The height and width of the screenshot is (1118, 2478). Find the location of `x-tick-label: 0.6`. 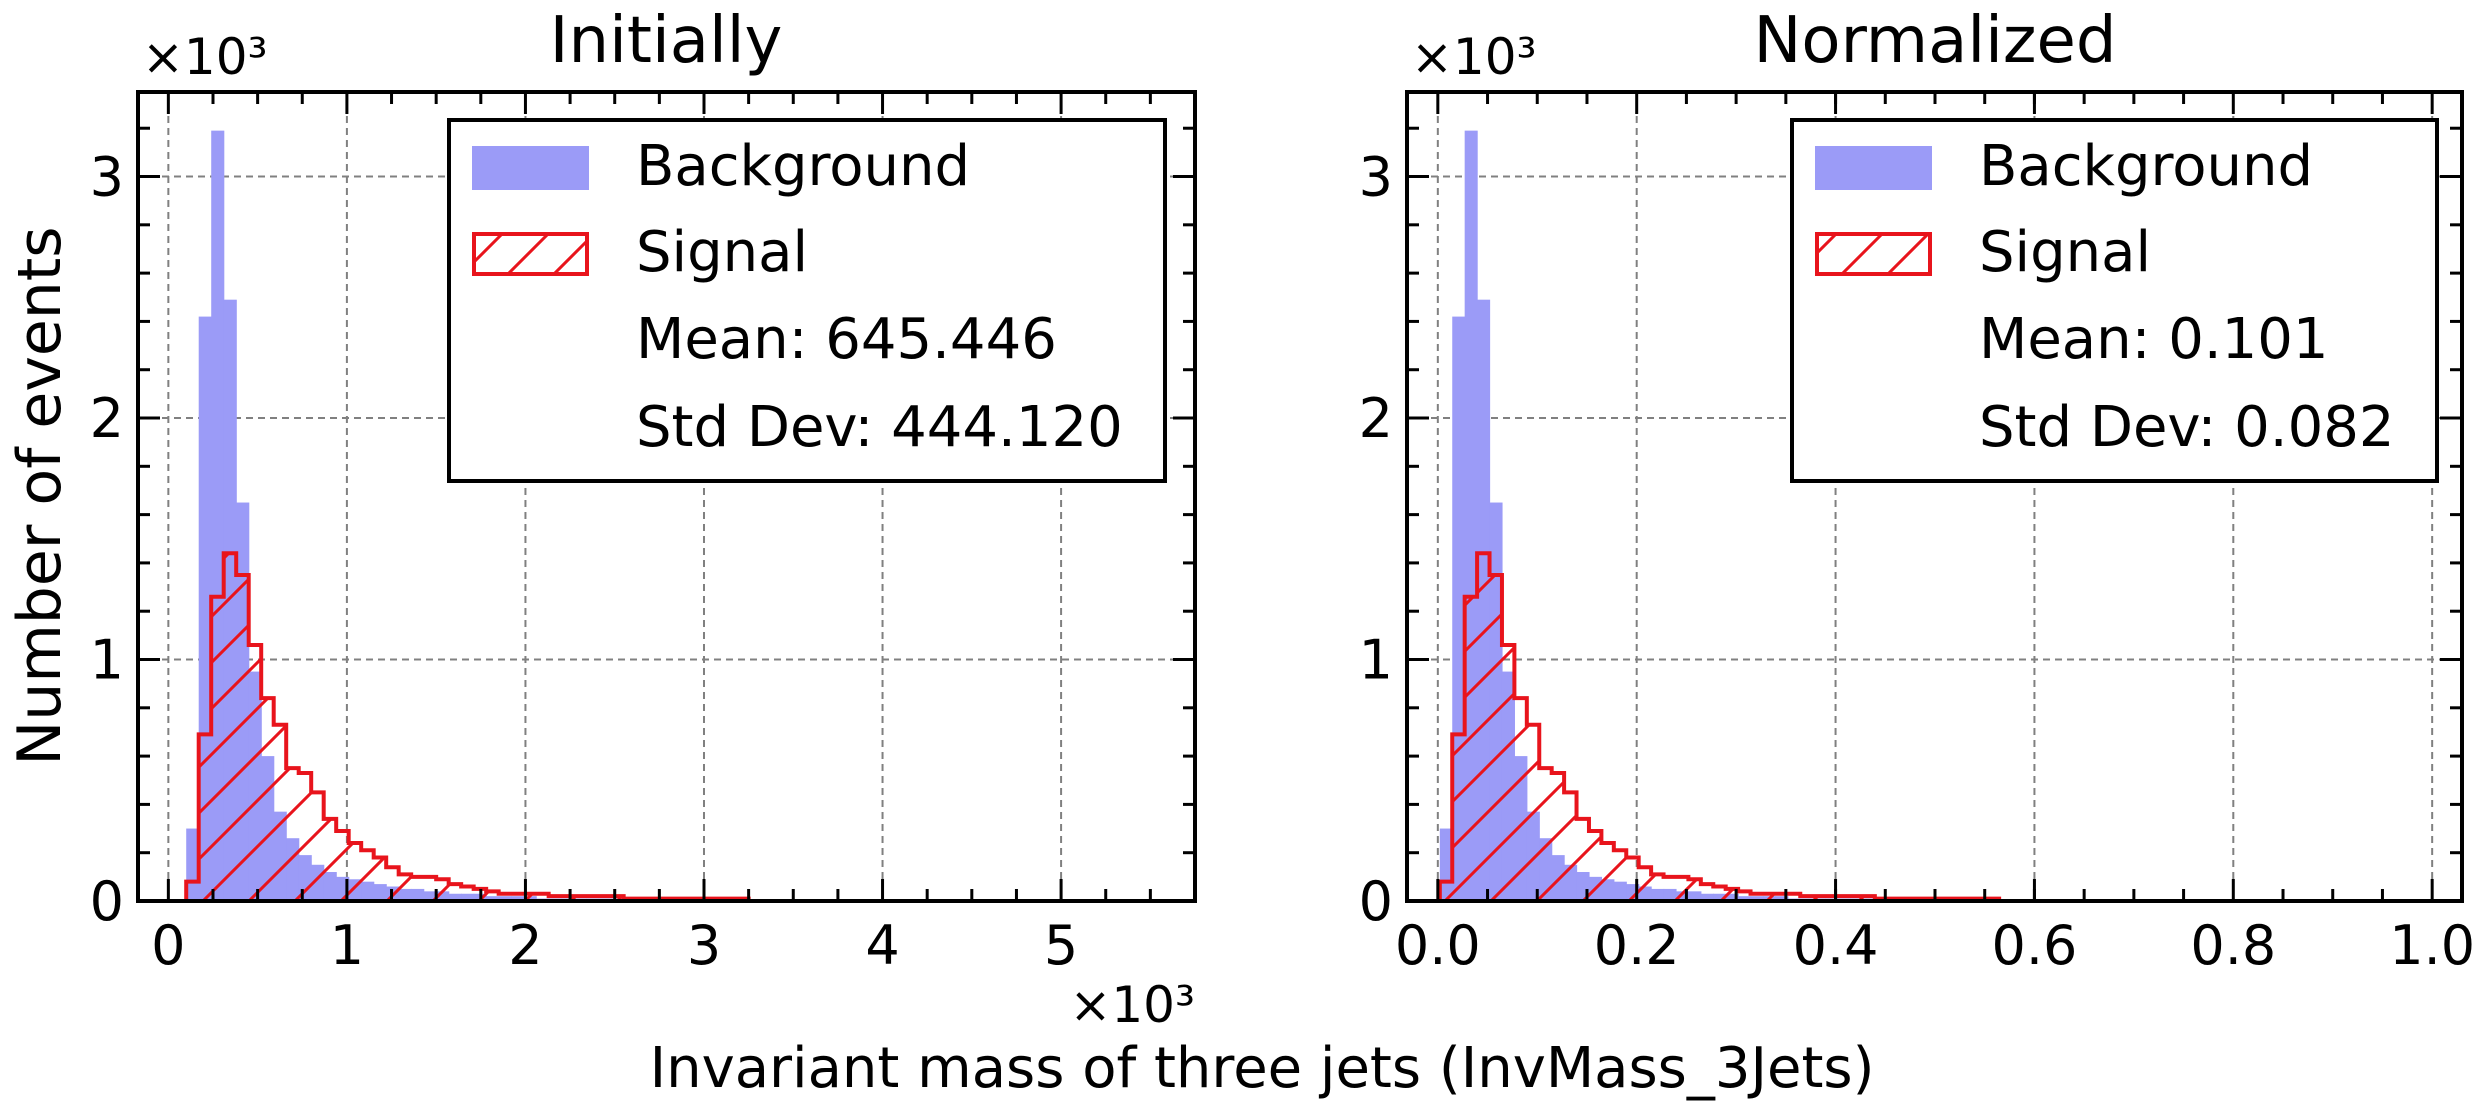

x-tick-label: 0.6 is located at coordinates (2034, 945).